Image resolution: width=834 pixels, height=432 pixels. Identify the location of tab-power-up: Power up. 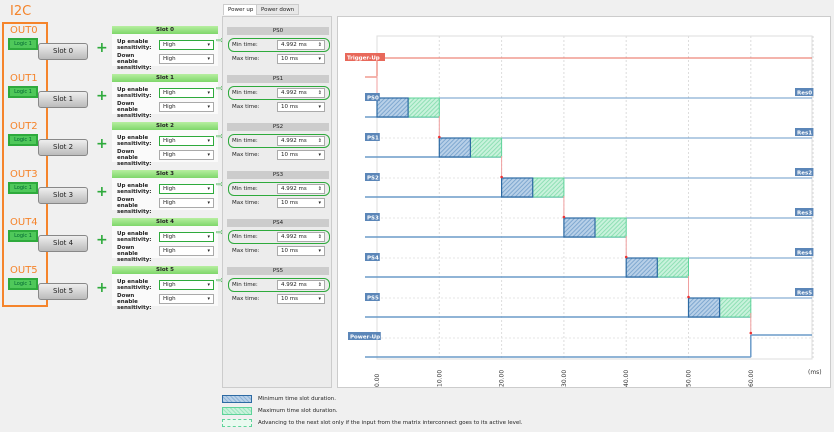
(241, 9).